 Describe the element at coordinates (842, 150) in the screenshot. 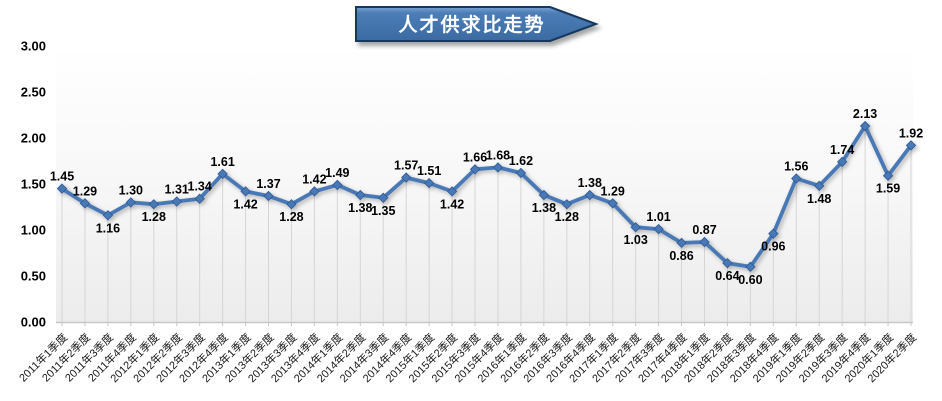

I see `data-label: 1.74` at that location.